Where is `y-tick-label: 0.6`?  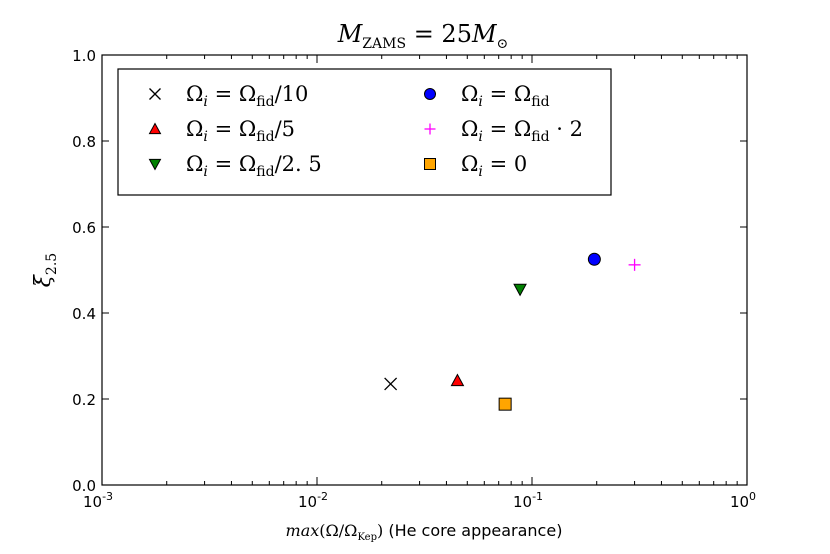
y-tick-label: 0.6 is located at coordinates (84, 228).